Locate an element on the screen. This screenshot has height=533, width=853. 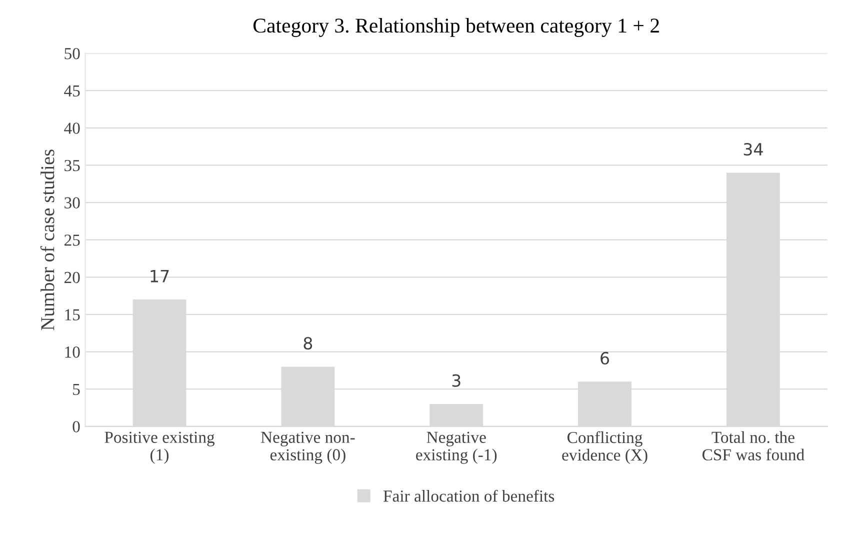
y-tick-label: 35 is located at coordinates (72, 166).